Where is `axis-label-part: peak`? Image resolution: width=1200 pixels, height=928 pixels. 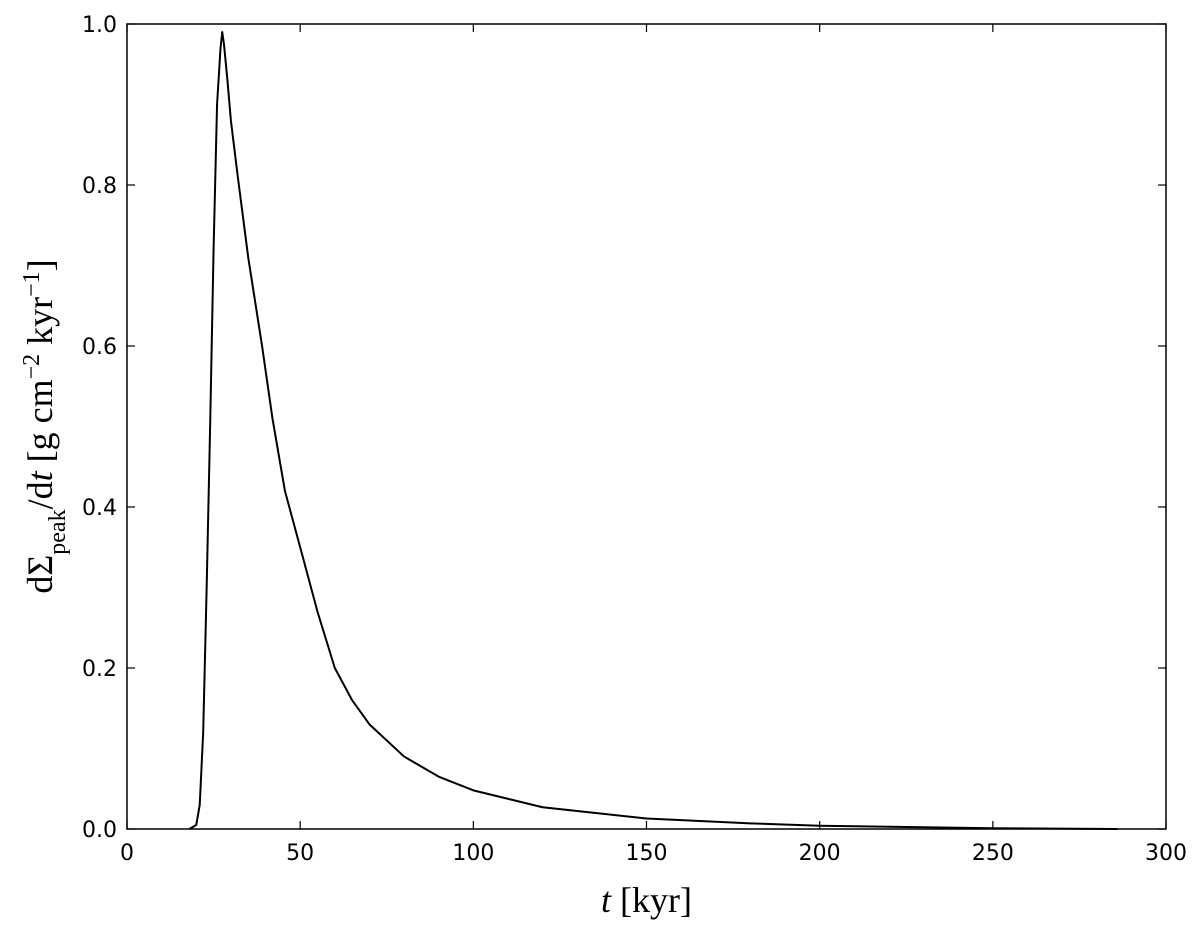 axis-label-part: peak is located at coordinates (58, 531).